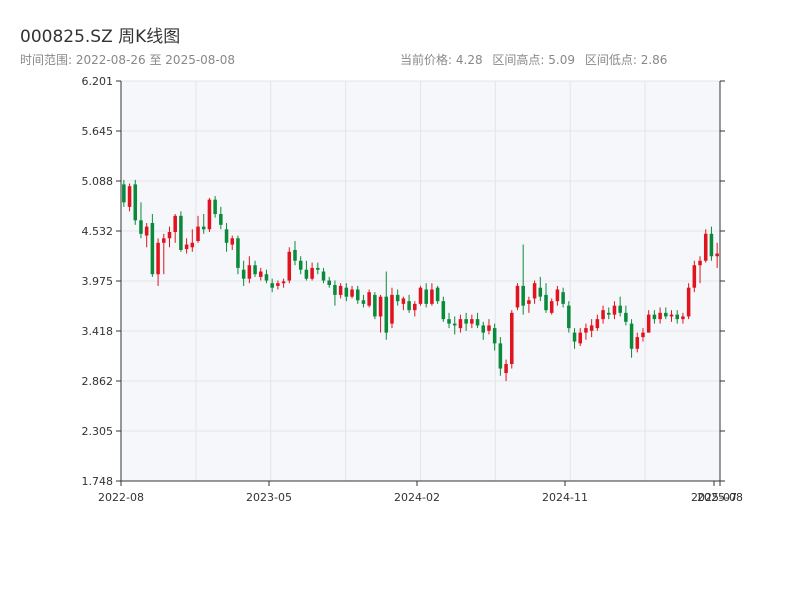  What do you see at coordinates (720, 497) in the screenshot?
I see `x-tick-label: 2025-08` at bounding box center [720, 497].